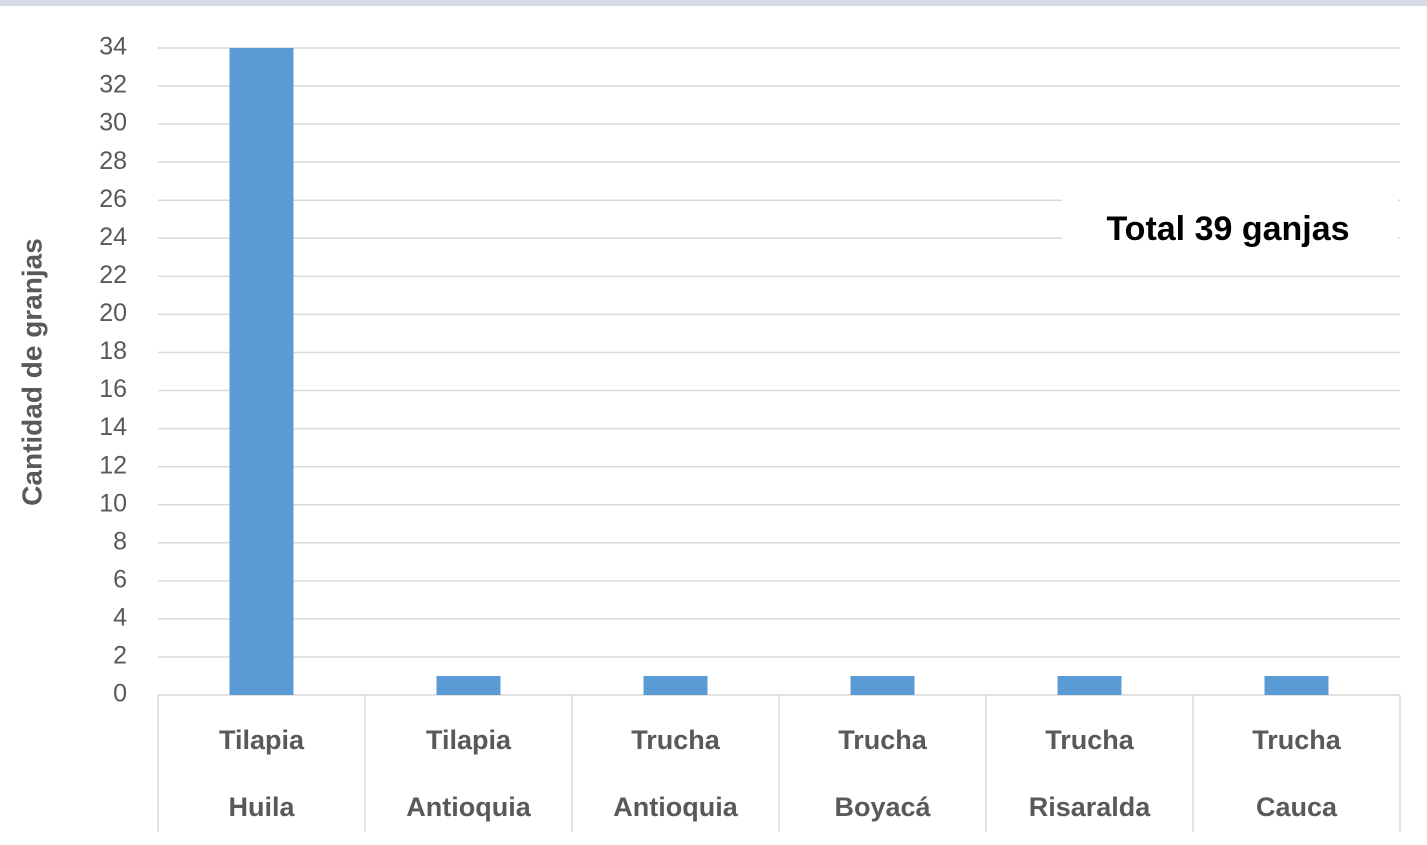 This screenshot has width=1427, height=845. Describe the element at coordinates (113, 275) in the screenshot. I see `y-tick-label: 22` at that location.